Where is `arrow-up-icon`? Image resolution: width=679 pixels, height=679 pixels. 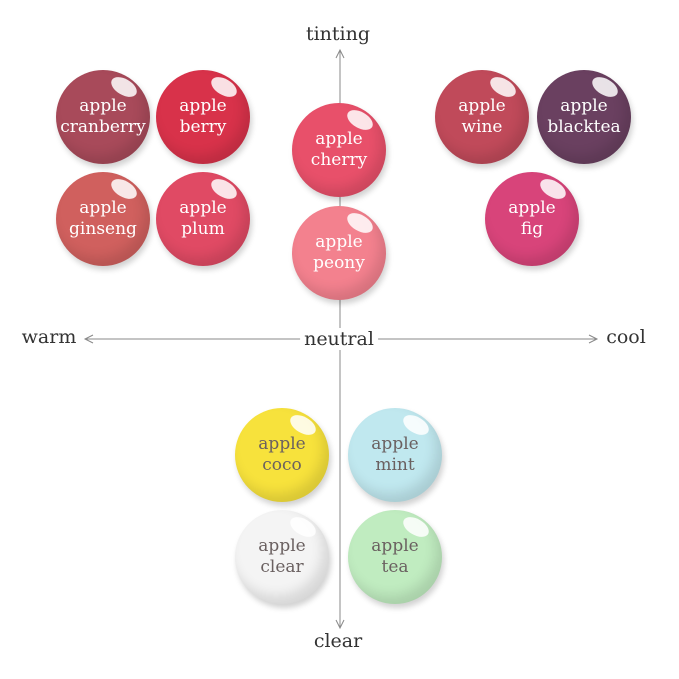 arrow-up-icon is located at coordinates (340, 53).